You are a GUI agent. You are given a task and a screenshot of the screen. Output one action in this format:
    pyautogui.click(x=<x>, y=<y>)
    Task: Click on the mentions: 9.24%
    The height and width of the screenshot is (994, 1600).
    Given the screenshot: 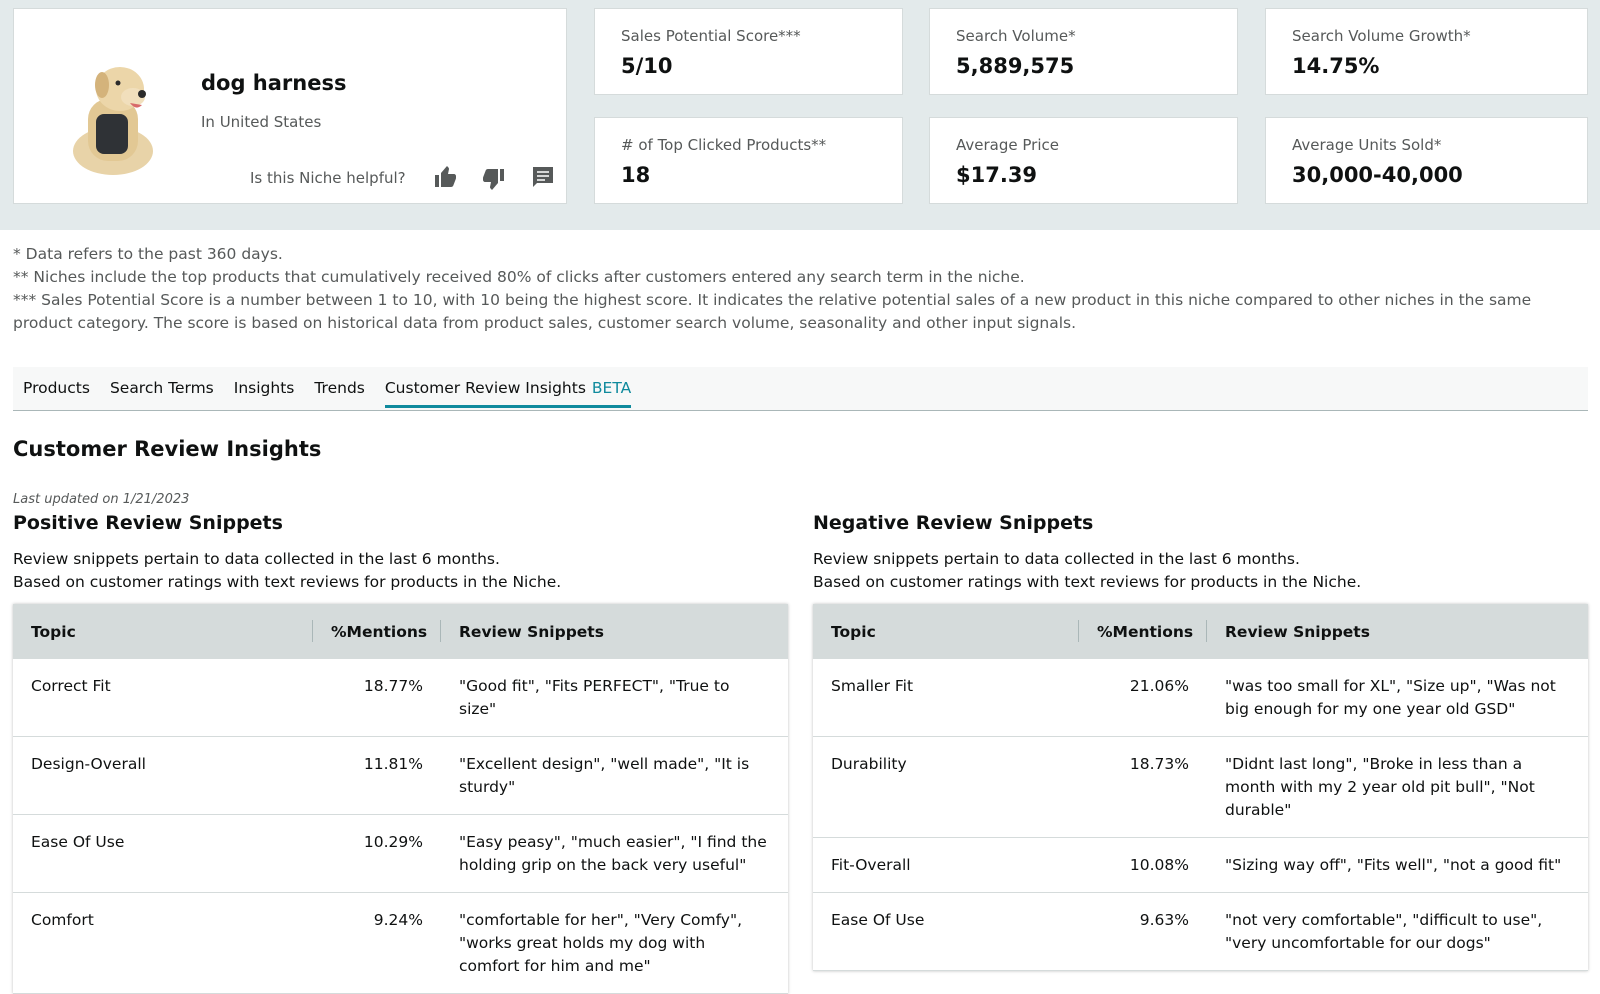 What is the action you would take?
    pyautogui.click(x=377, y=943)
    